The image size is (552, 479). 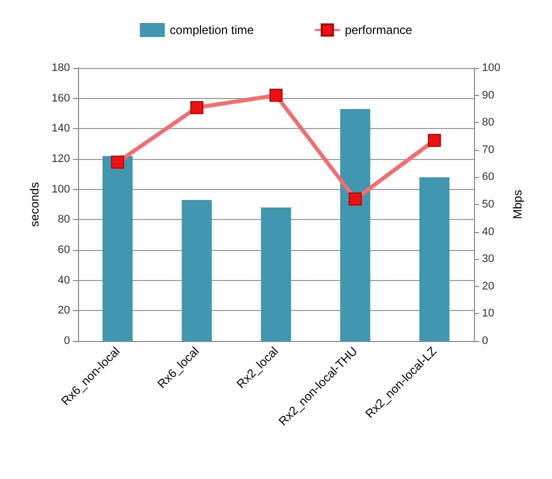 I want to click on y2-tick-label: 30, so click(x=488, y=259).